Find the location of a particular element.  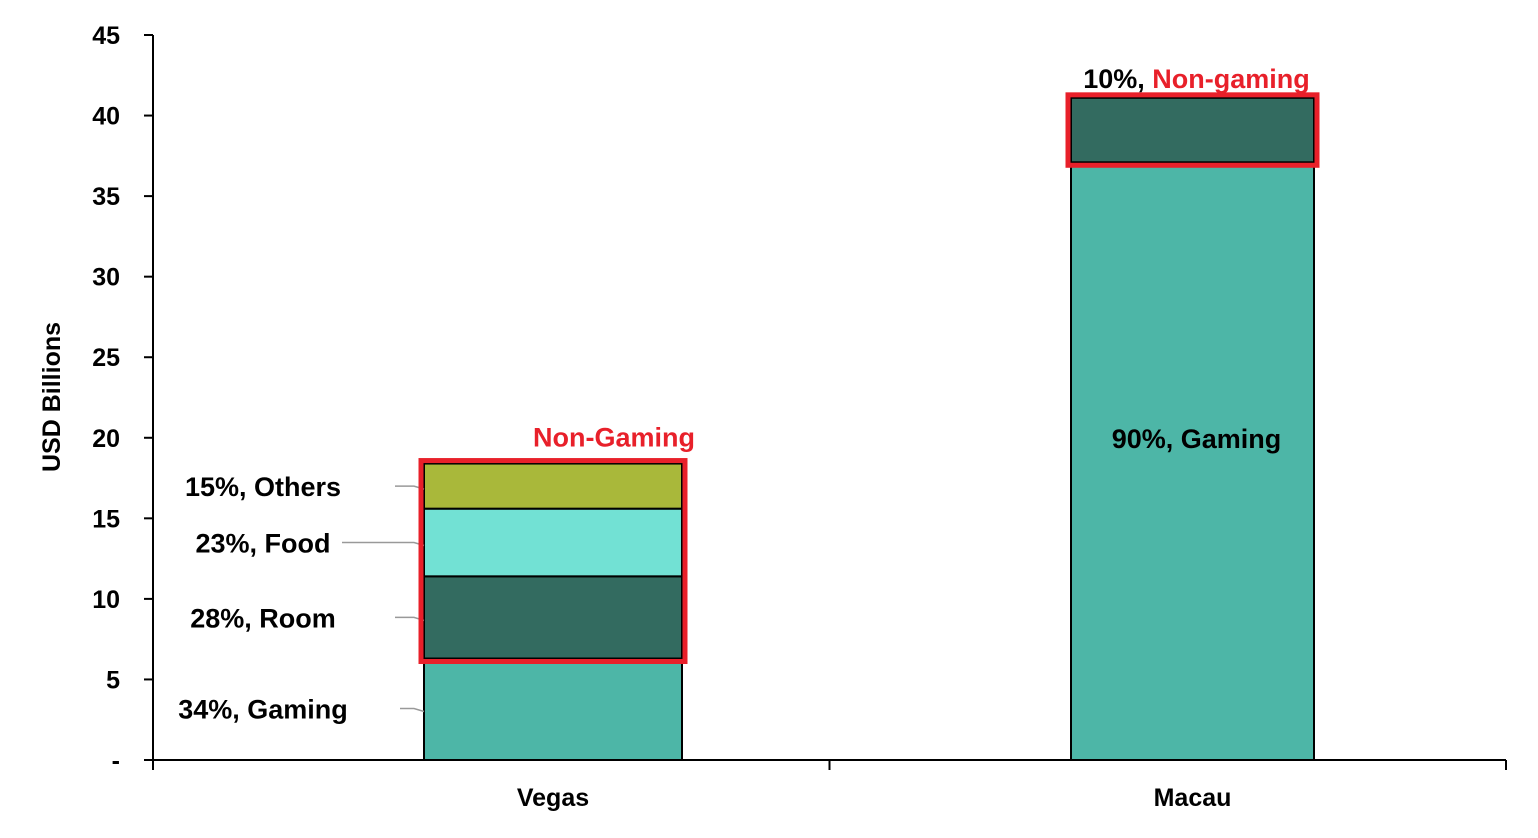

category-label-macau: Macau is located at coordinates (1193, 798).